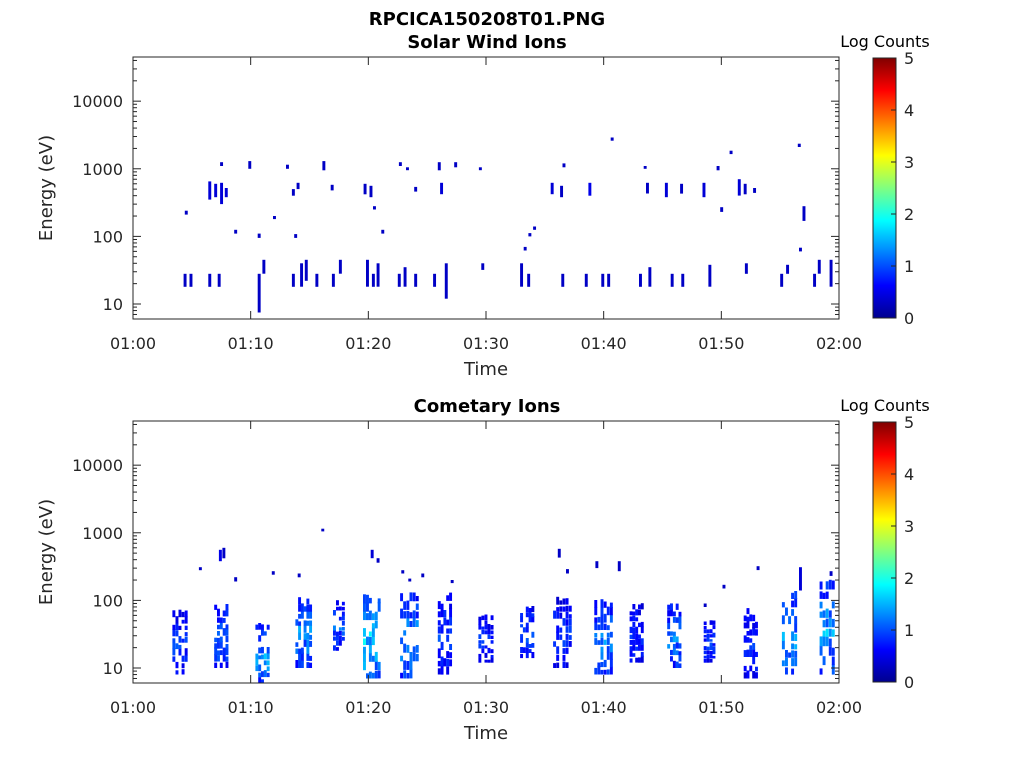 This screenshot has width=1024, height=768. What do you see at coordinates (368, 707) in the screenshot?
I see `x-tick-label: 01:20` at bounding box center [368, 707].